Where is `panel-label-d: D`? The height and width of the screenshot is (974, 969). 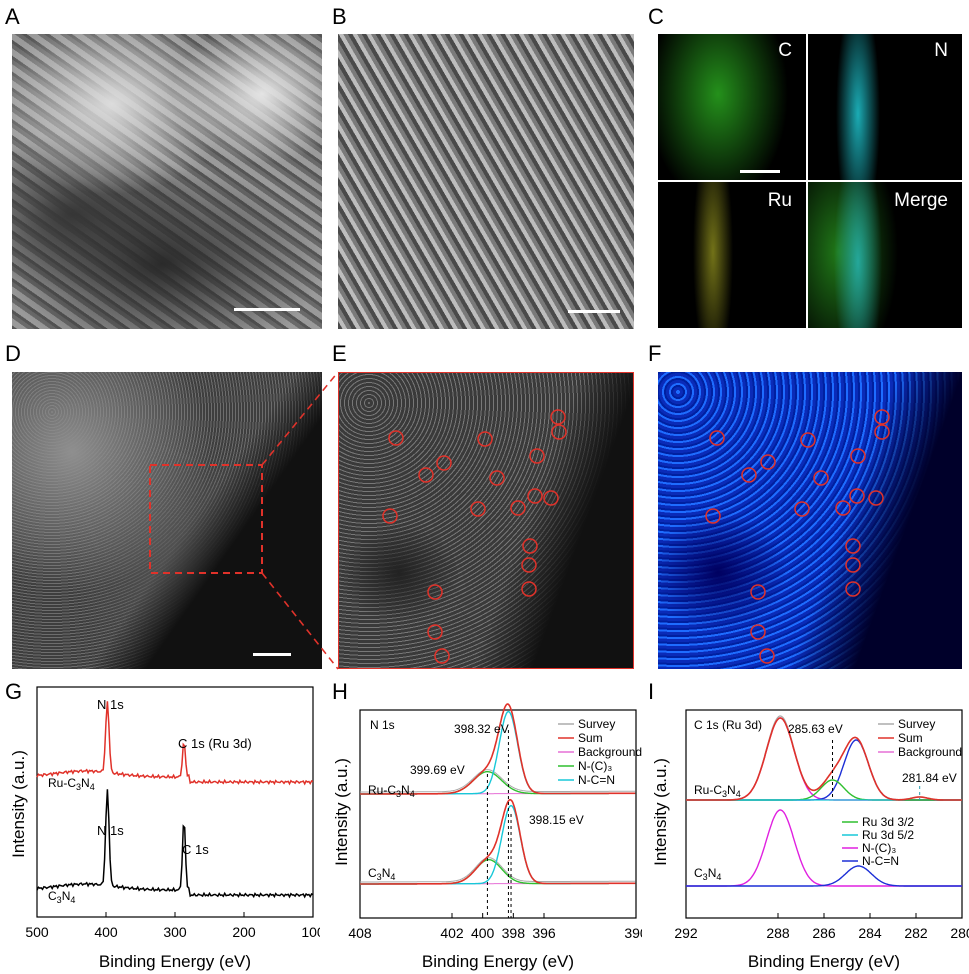 panel-label-d: D is located at coordinates (13, 353).